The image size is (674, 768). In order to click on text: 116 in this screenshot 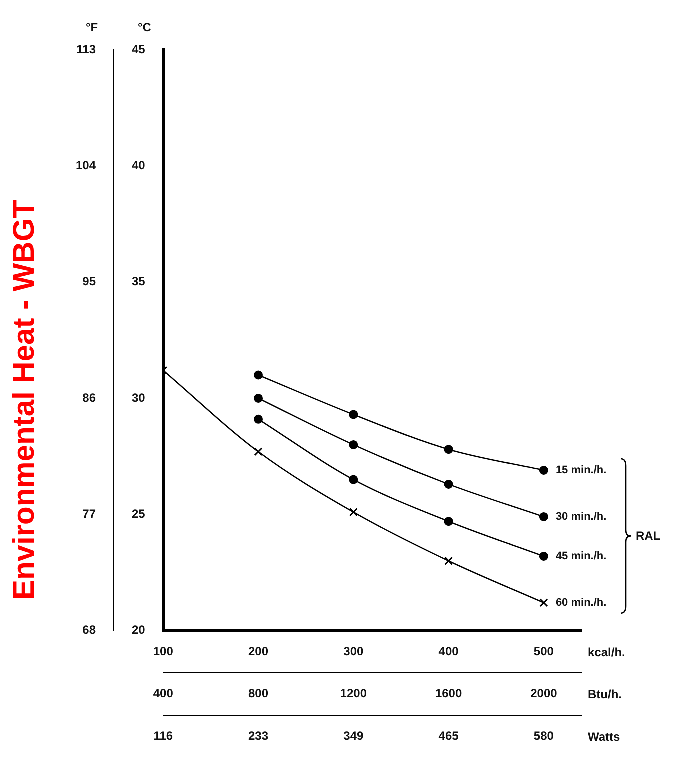, I will do `click(164, 736)`.